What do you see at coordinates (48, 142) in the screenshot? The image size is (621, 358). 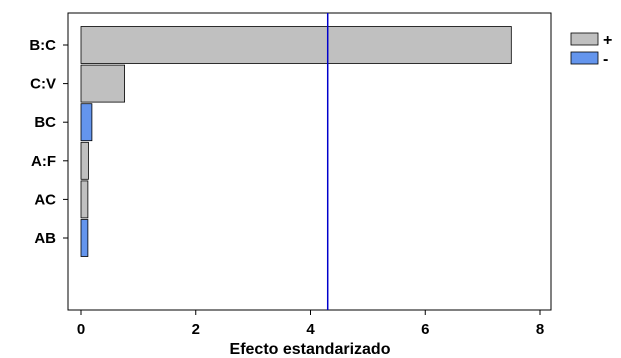 I see `category-labels: B:C C:V BC A:F AC AB` at bounding box center [48, 142].